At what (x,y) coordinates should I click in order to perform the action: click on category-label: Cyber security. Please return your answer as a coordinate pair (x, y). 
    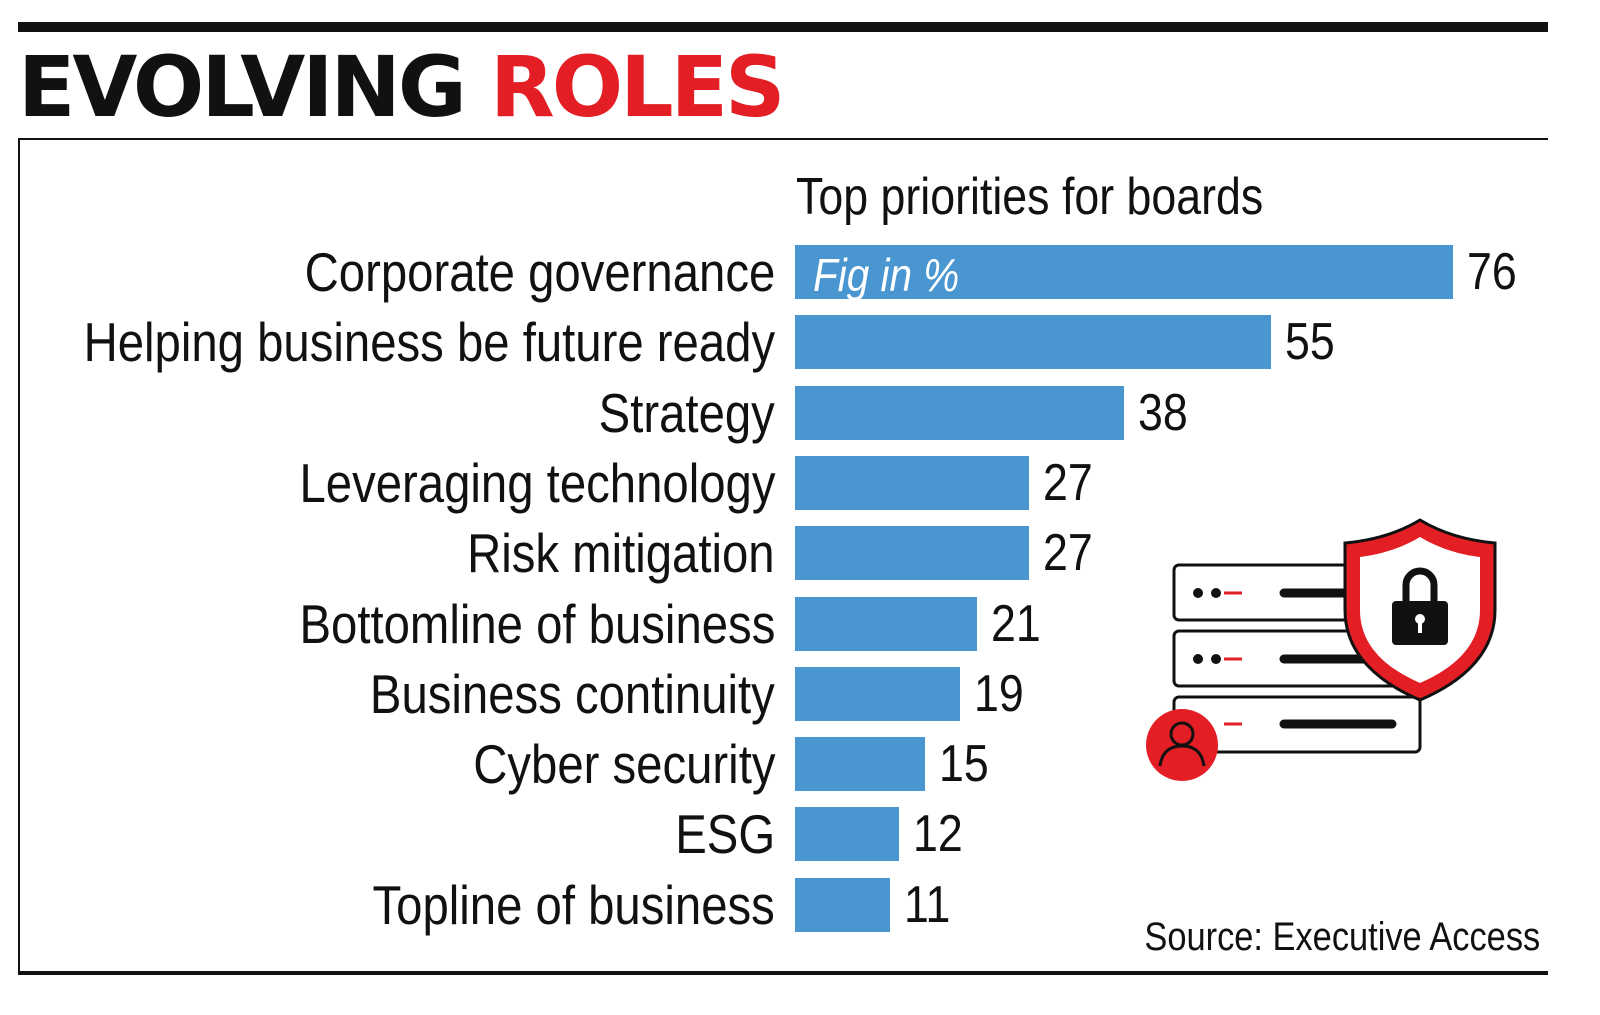
    Looking at the image, I should click on (623, 764).